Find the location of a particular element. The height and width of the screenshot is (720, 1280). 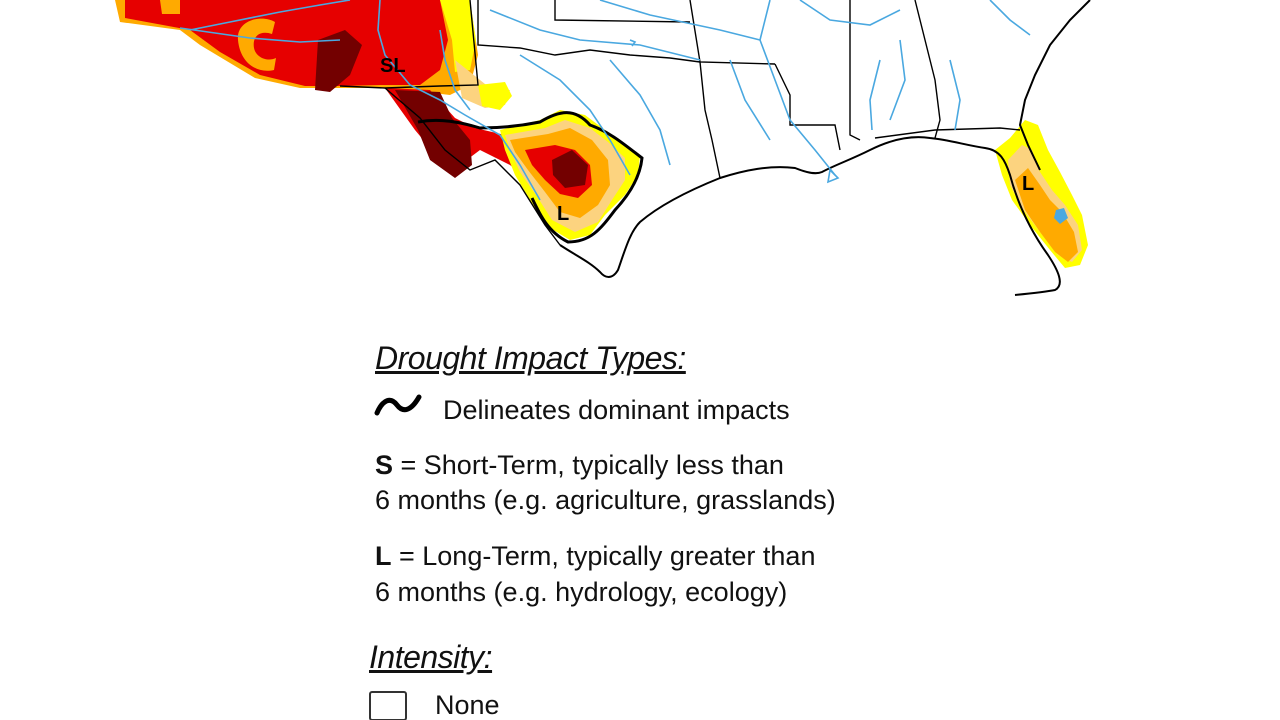

ga-fl-border is located at coordinates (947, 133).